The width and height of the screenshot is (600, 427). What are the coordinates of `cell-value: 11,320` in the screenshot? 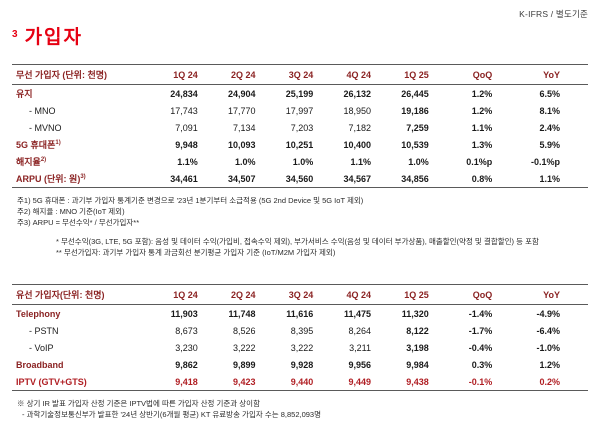 It's located at (415, 313).